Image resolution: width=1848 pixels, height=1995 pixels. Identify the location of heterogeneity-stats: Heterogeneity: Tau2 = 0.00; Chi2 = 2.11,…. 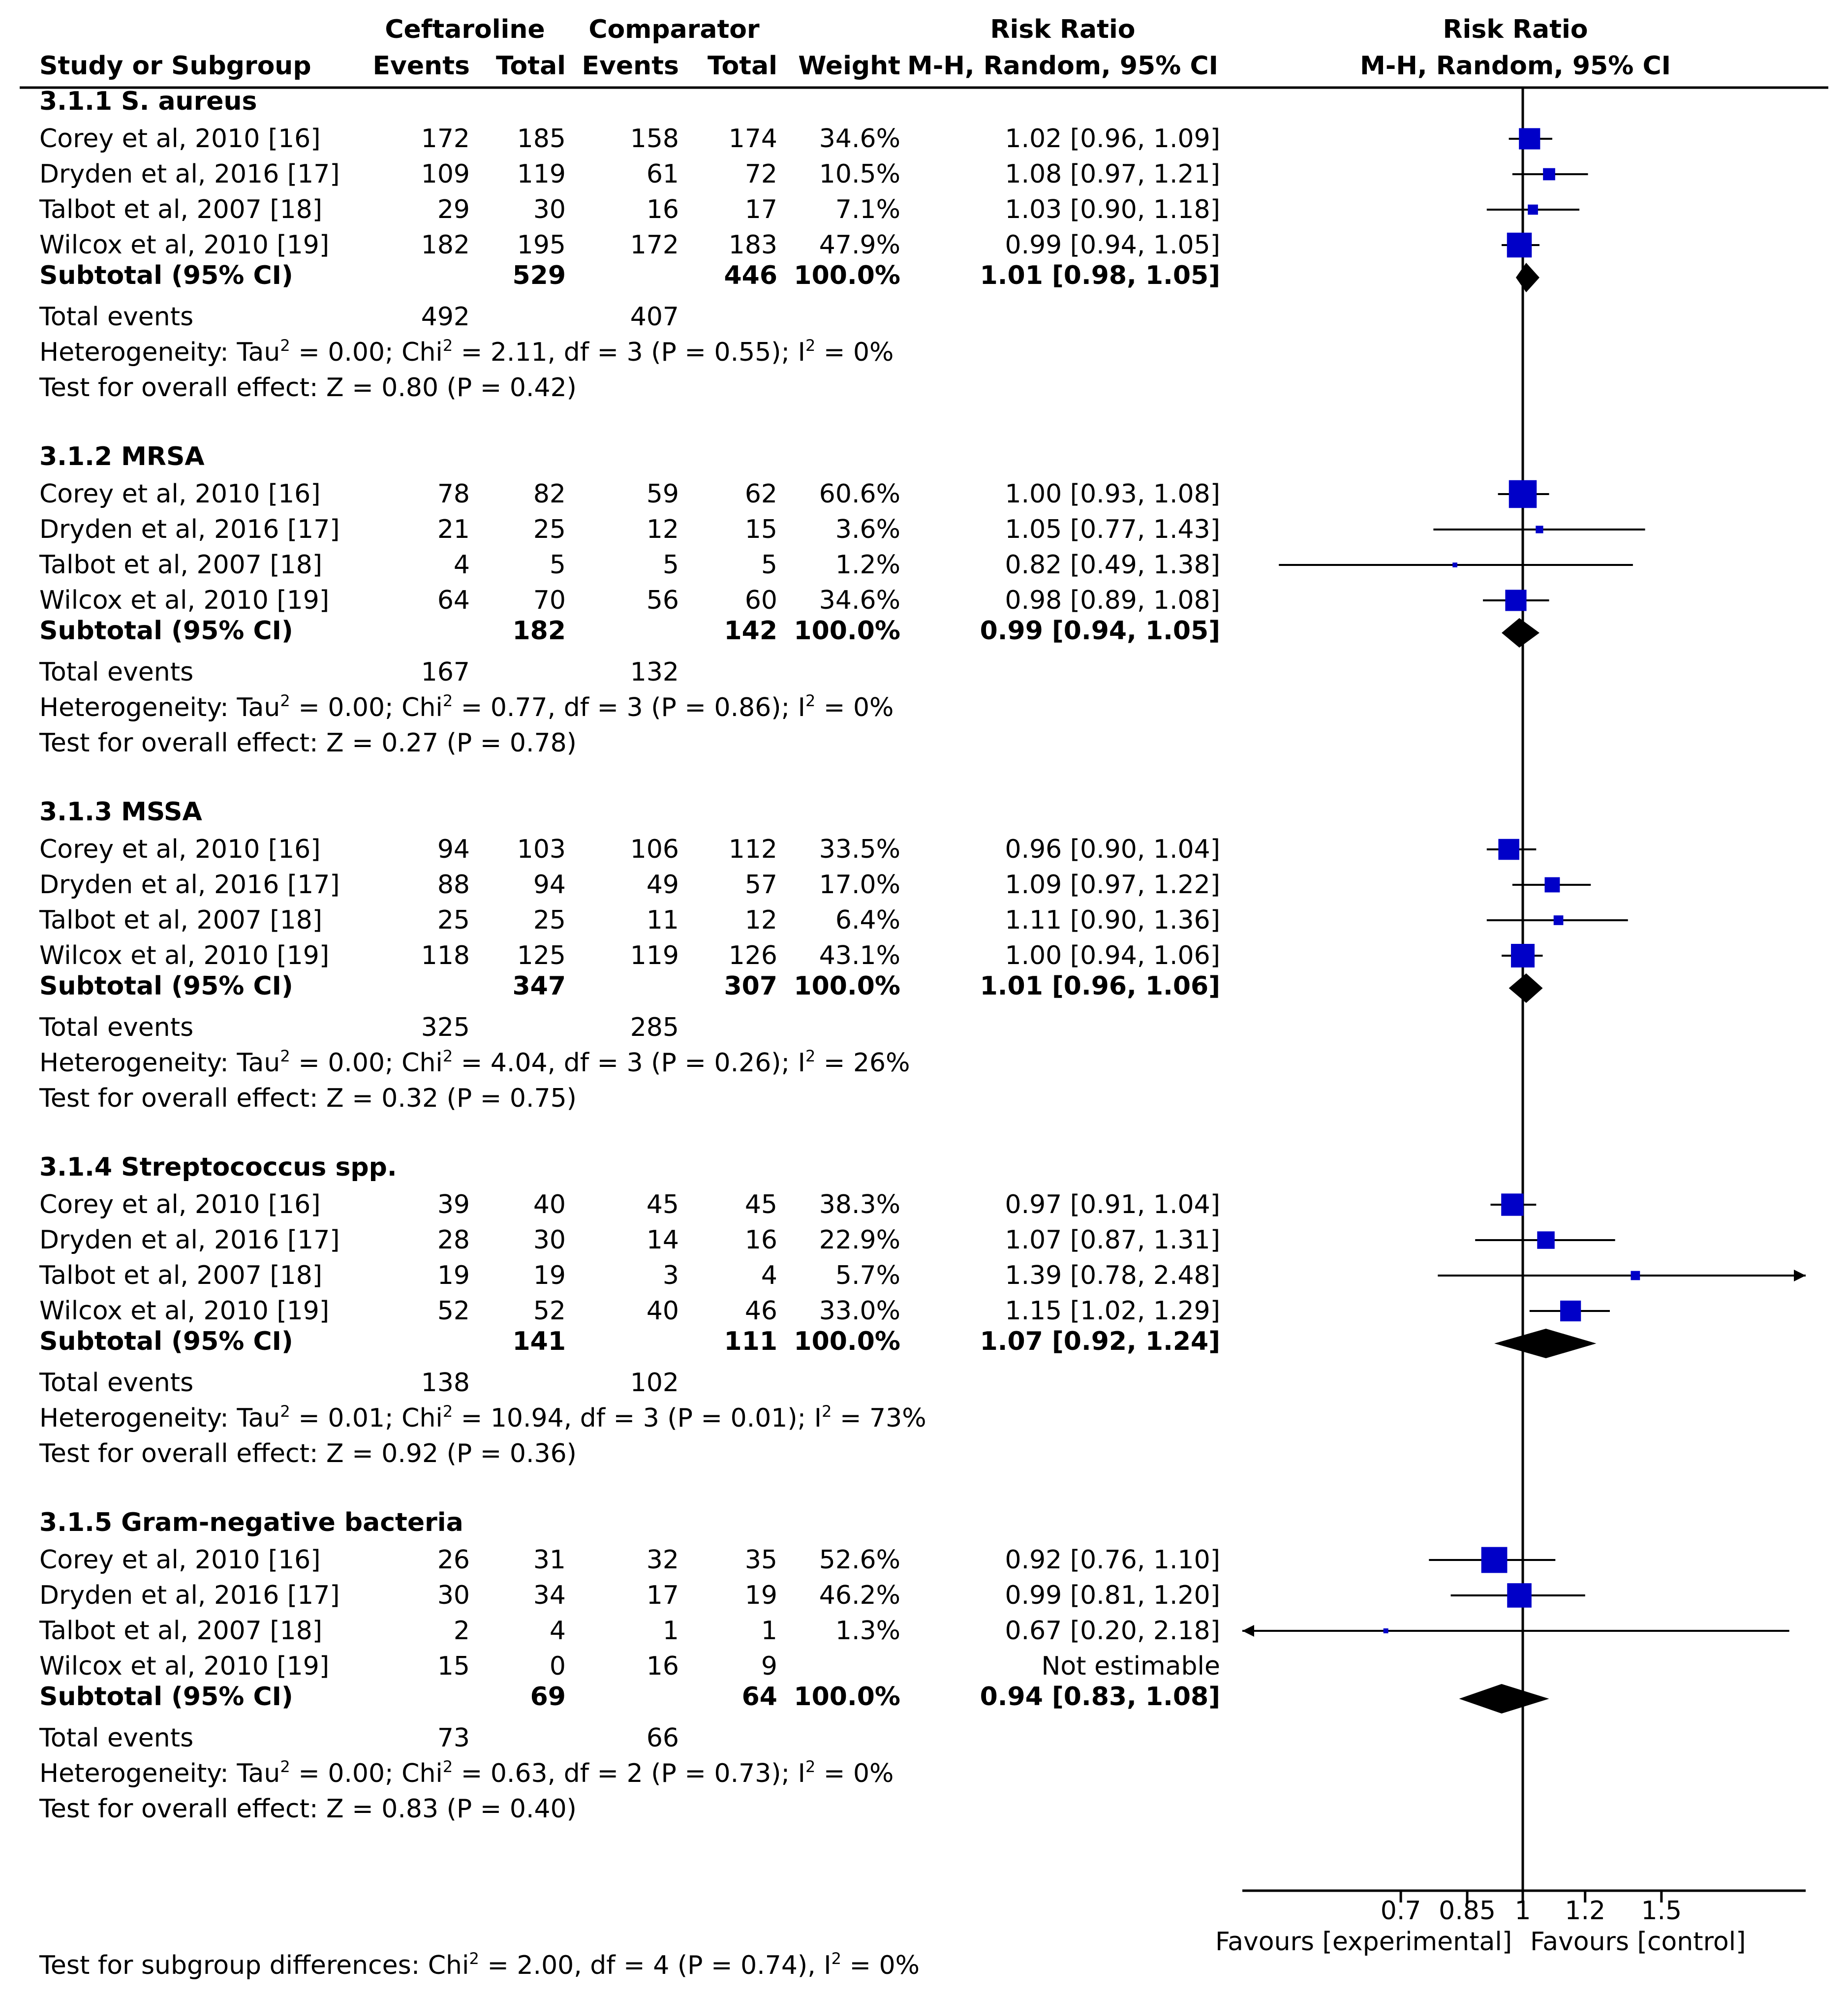
(466, 351).